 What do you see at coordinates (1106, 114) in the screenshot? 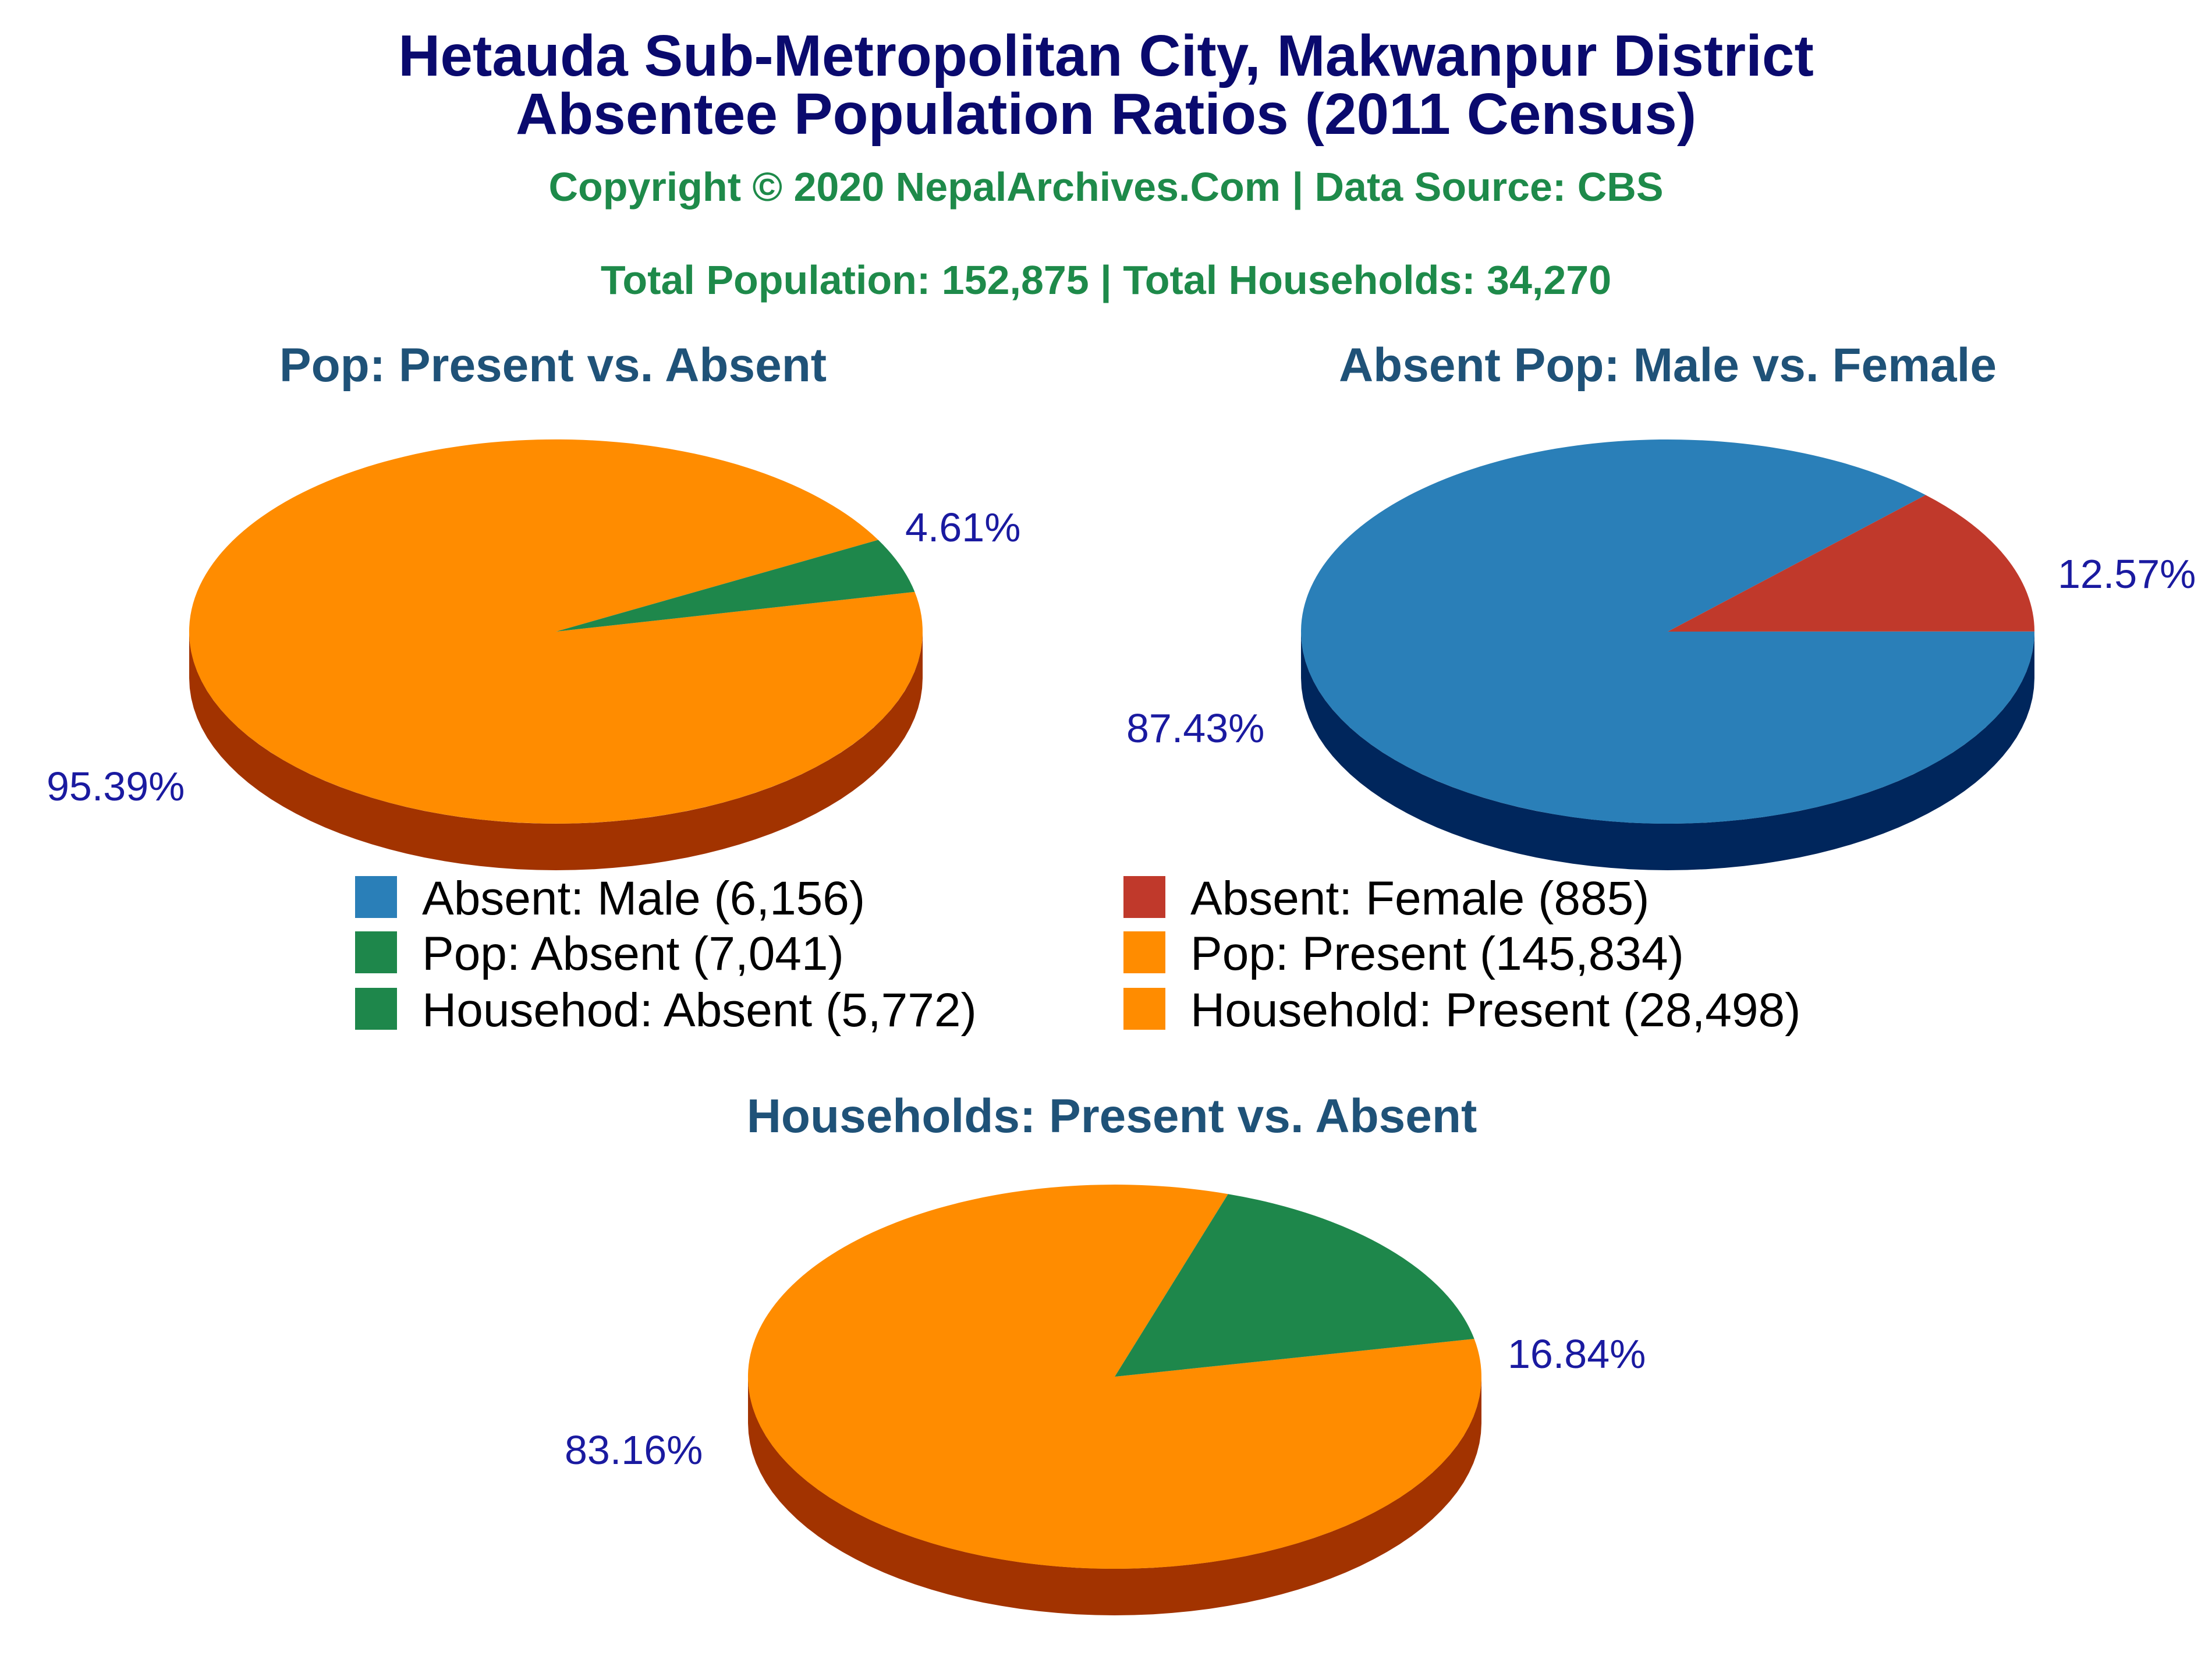
I see `chart-title-line2: Absentee Population Ratios (2011 Census)` at bounding box center [1106, 114].